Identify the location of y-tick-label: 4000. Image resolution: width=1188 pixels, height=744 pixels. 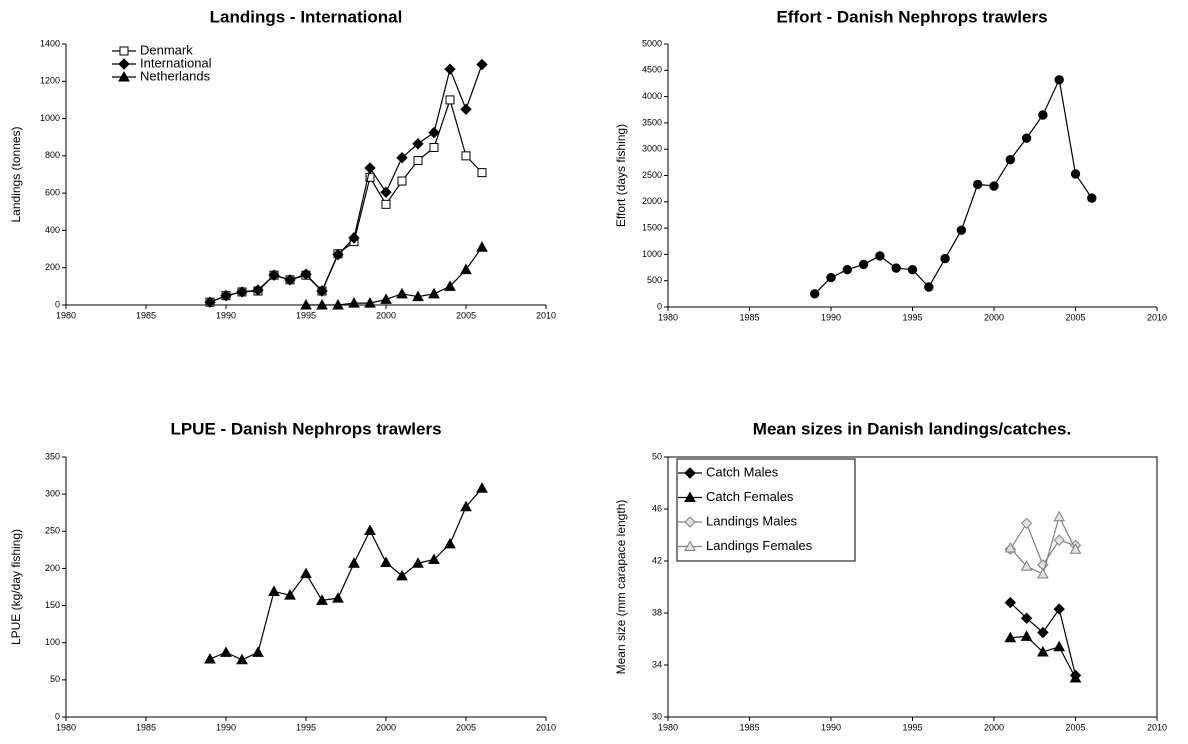
(652, 96).